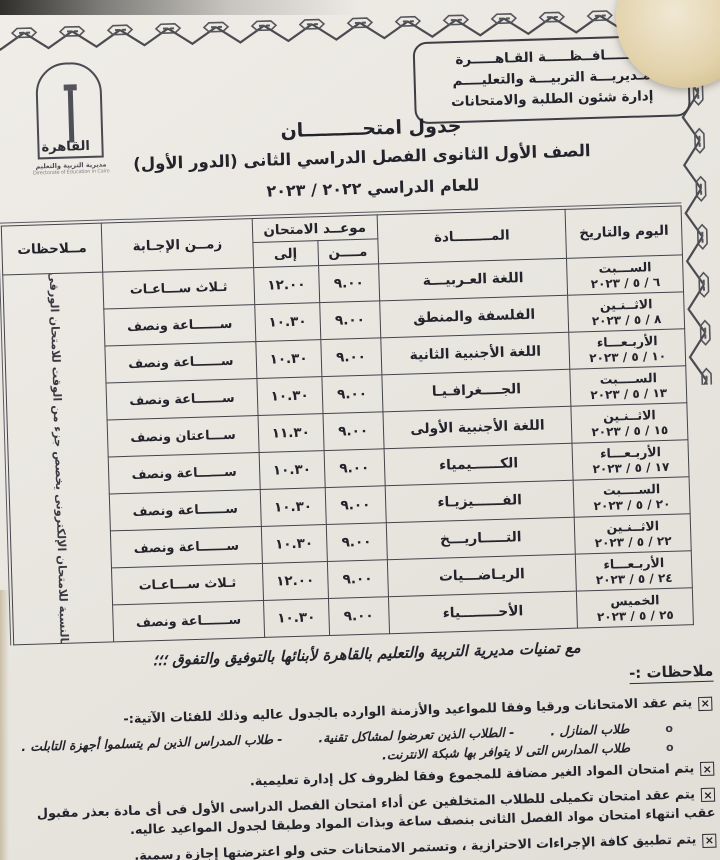 Image resolution: width=720 pixels, height=860 pixels. What do you see at coordinates (66, 147) in the screenshot?
I see `logo-city-text: القاهرة` at bounding box center [66, 147].